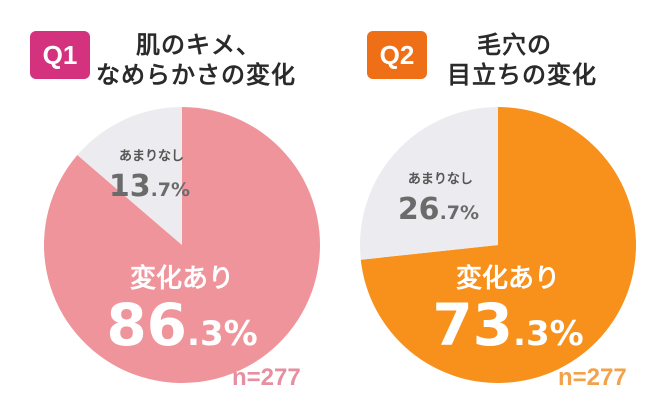  What do you see at coordinates (196, 75) in the screenshot?
I see `chart-title-line-2: なめらかさの変化` at bounding box center [196, 75].